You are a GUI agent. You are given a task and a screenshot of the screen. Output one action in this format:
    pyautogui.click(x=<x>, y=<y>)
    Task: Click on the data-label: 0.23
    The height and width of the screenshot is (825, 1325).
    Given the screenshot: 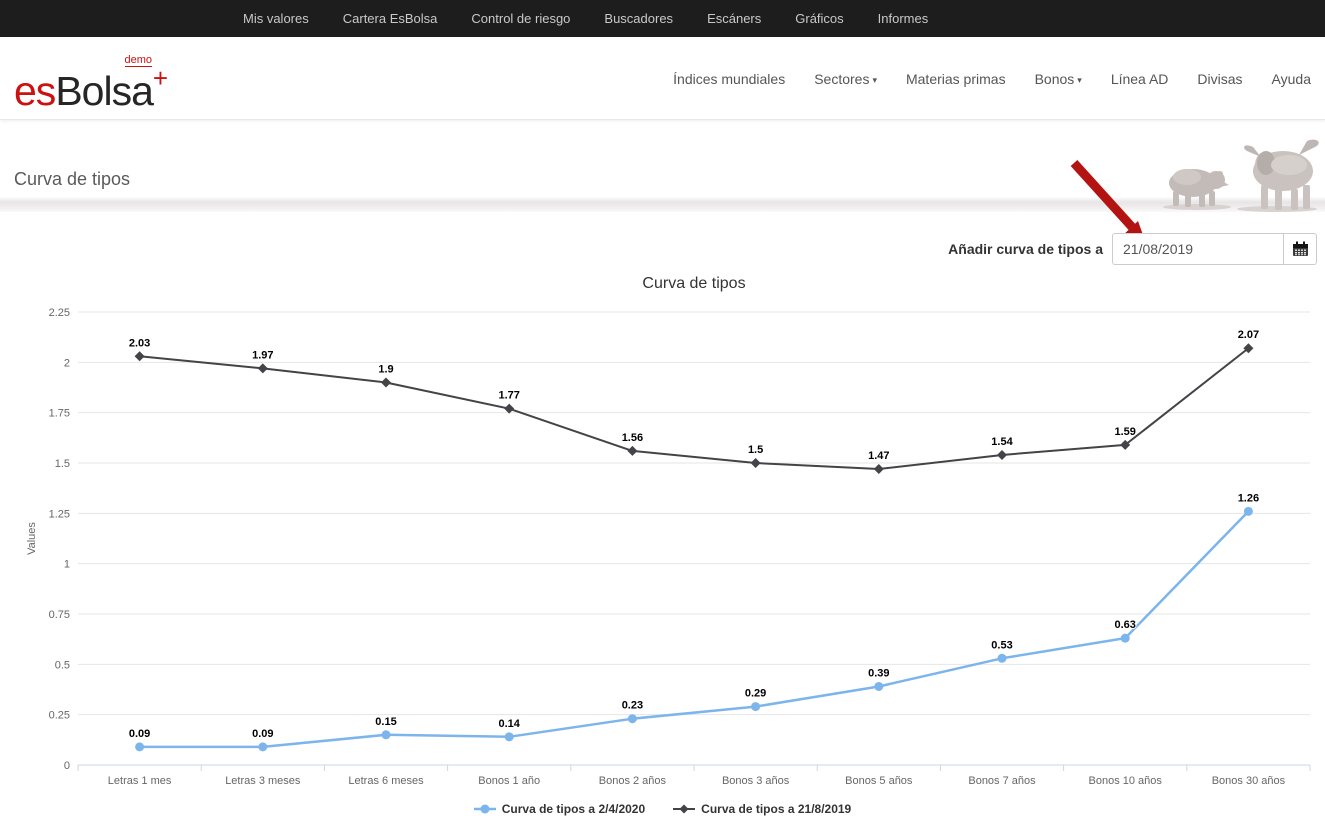 What is the action you would take?
    pyautogui.click(x=632, y=706)
    